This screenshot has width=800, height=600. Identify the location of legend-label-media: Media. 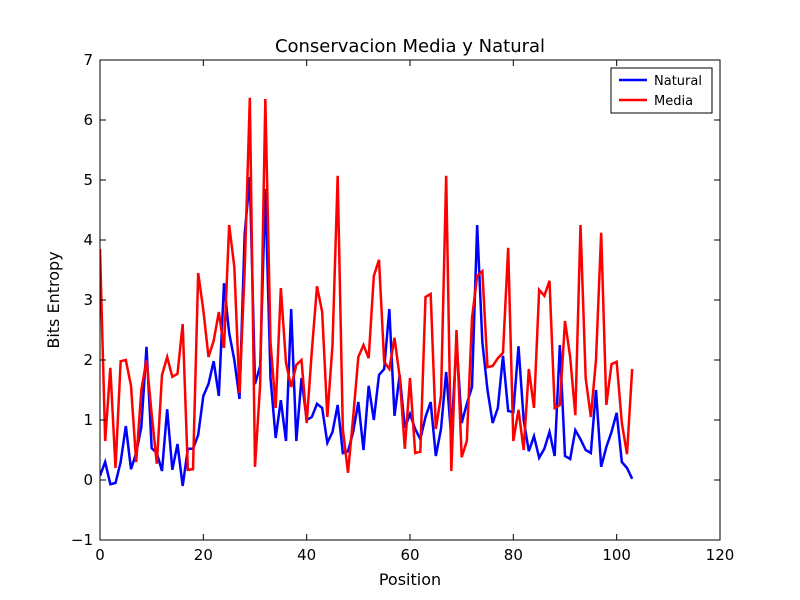
(673, 101).